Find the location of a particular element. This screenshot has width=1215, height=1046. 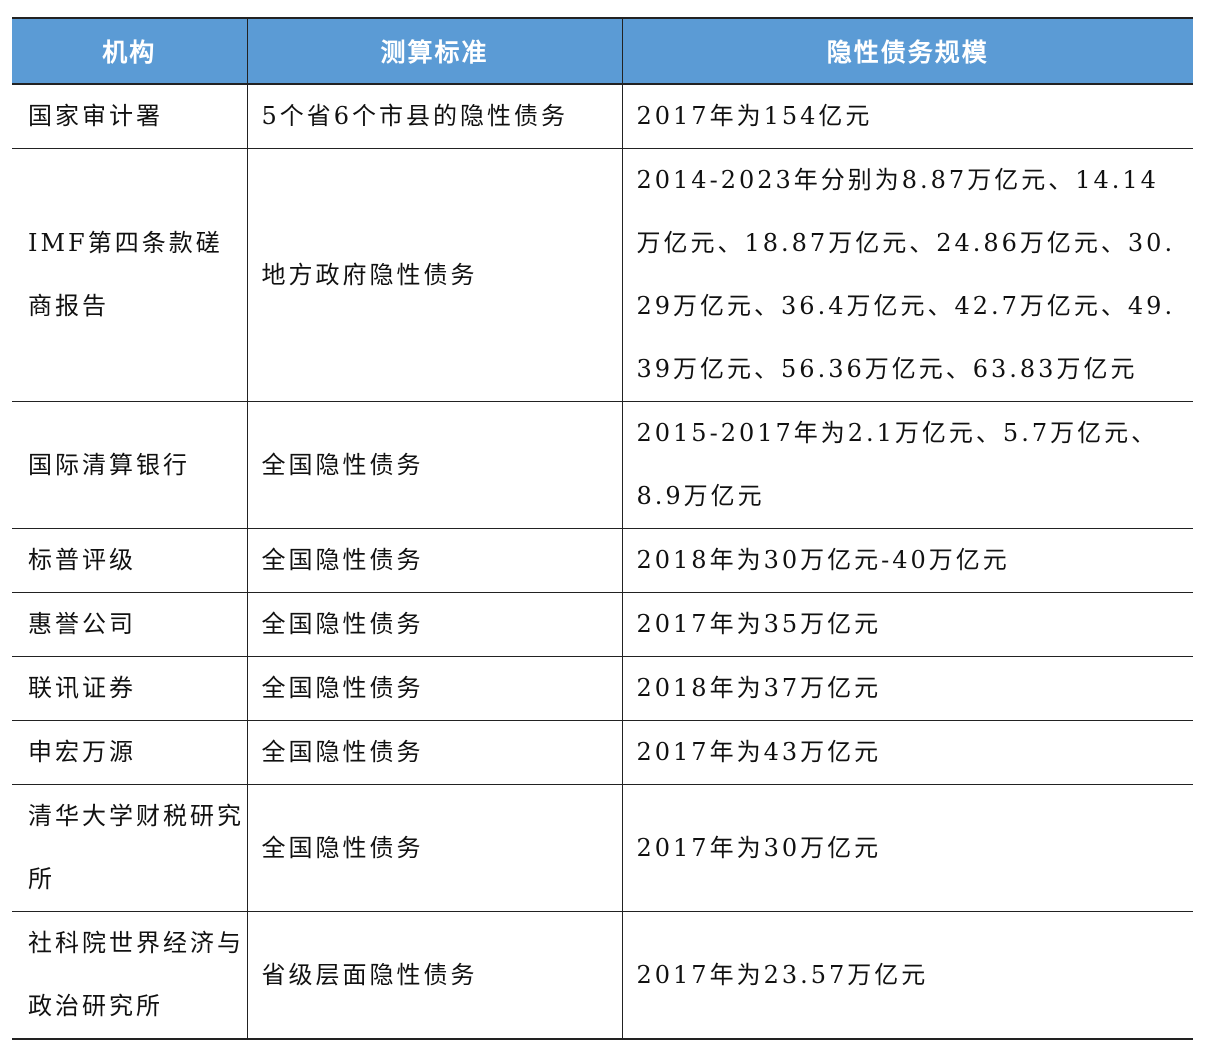

table-row: 申宏万源 全国隐性债务 2017年为43万亿元 is located at coordinates (602, 752).